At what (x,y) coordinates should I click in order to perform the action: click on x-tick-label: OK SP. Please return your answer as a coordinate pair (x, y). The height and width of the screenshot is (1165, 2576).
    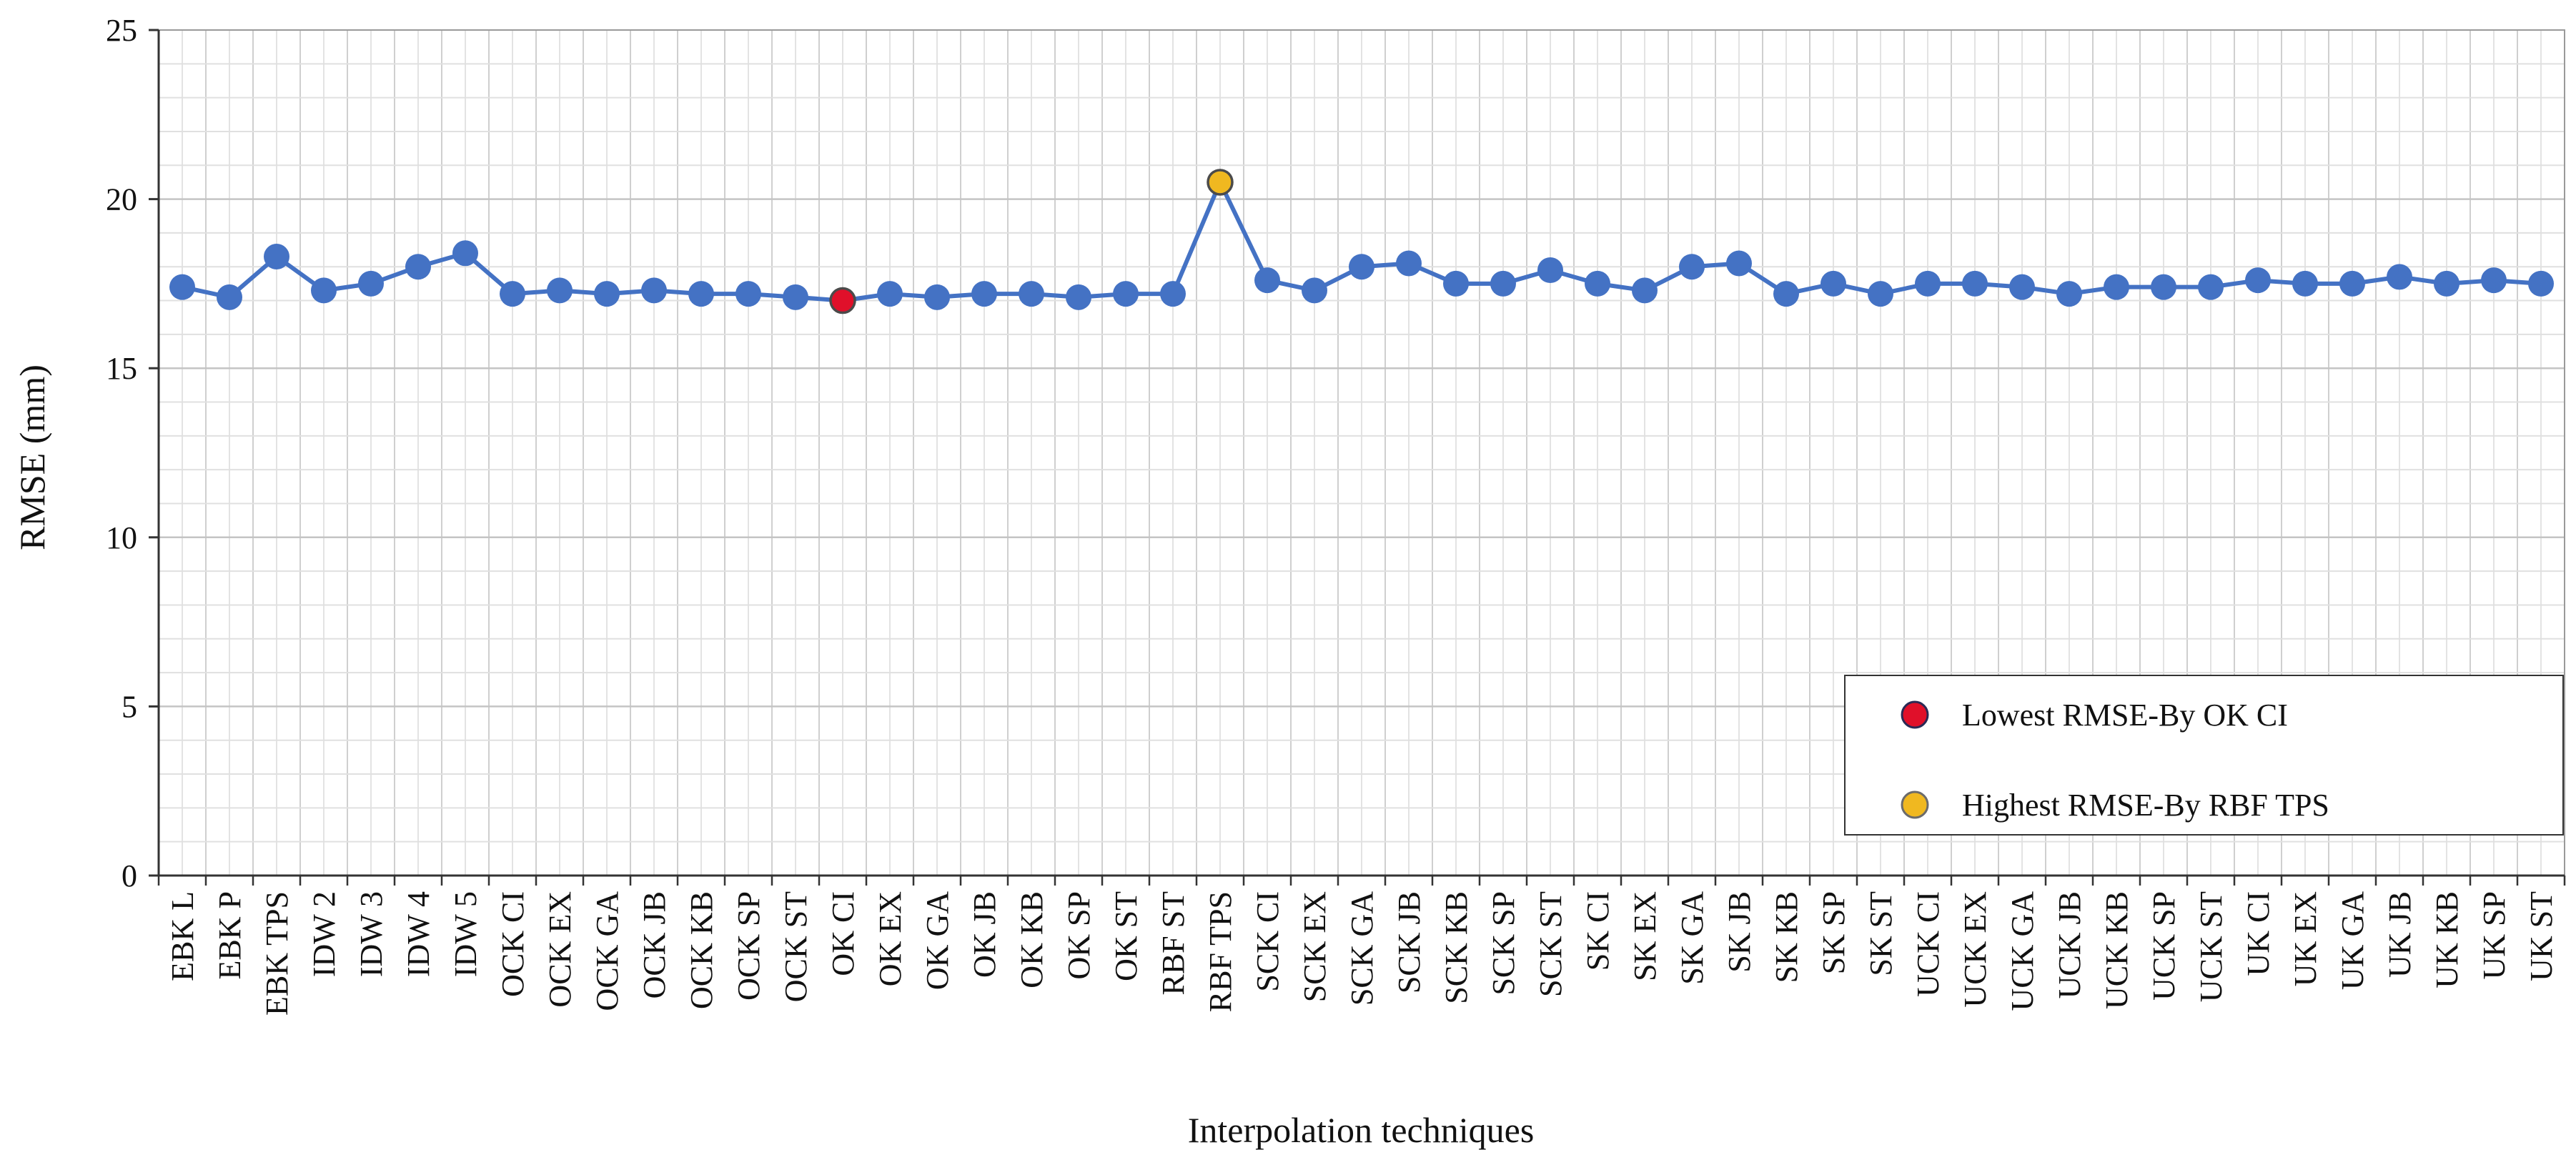
    Looking at the image, I should click on (1079, 935).